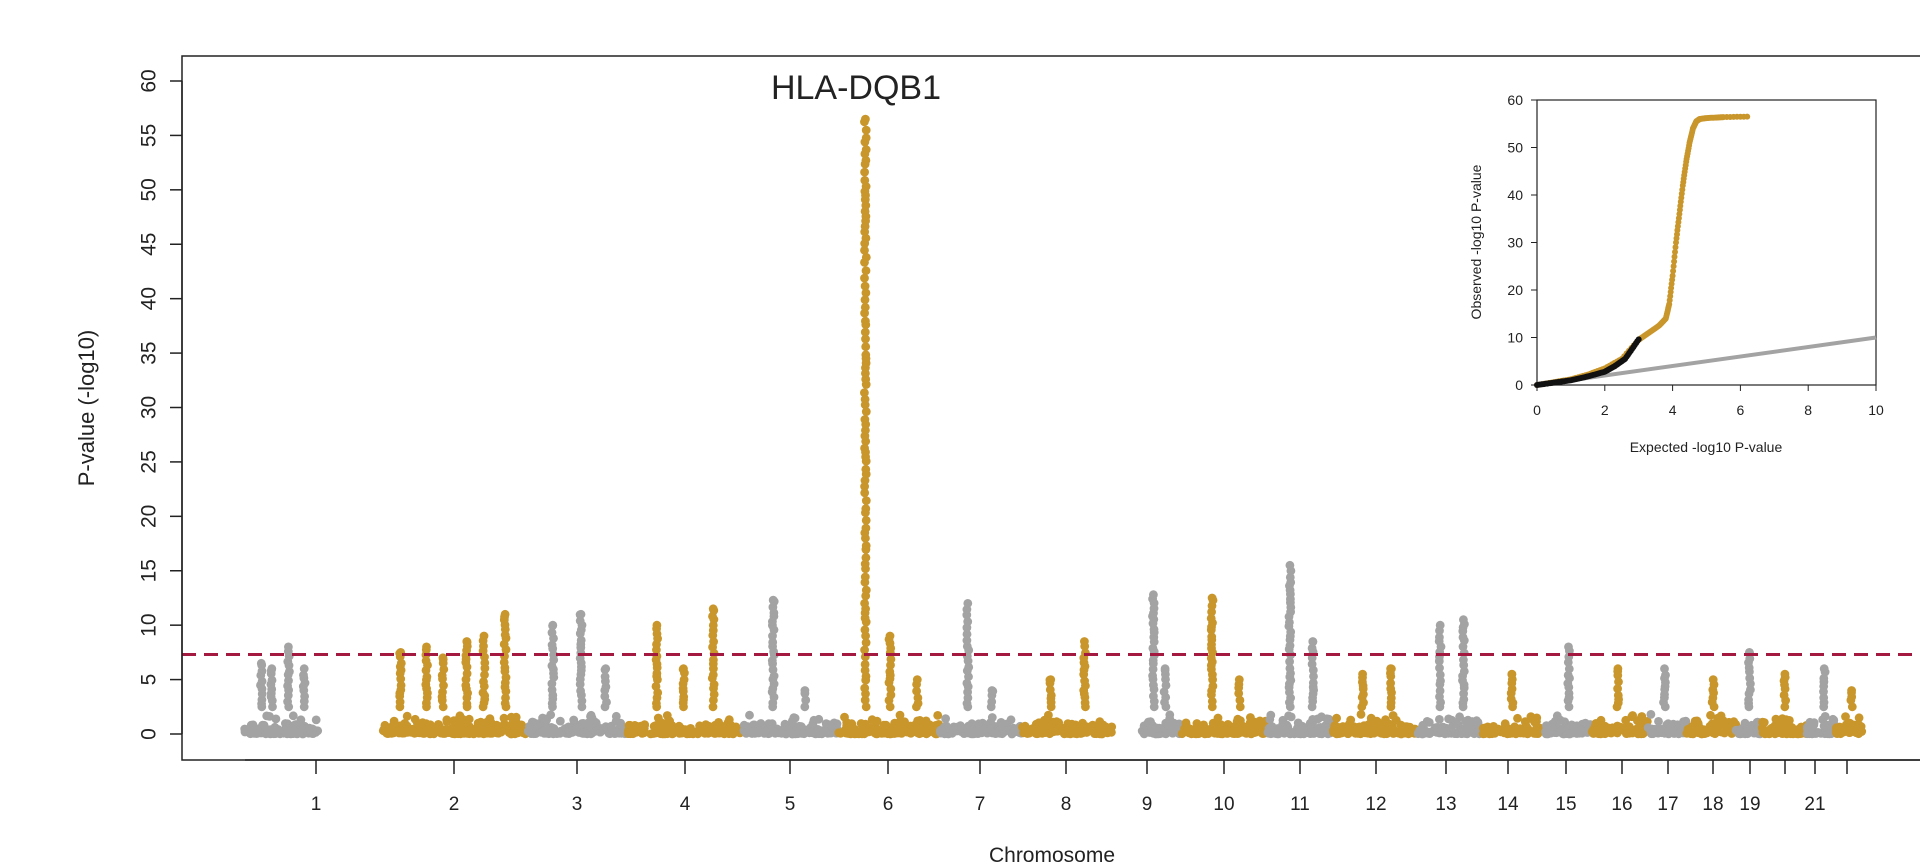  Describe the element at coordinates (790, 804) in the screenshot. I see `x-tick-label: 5` at that location.